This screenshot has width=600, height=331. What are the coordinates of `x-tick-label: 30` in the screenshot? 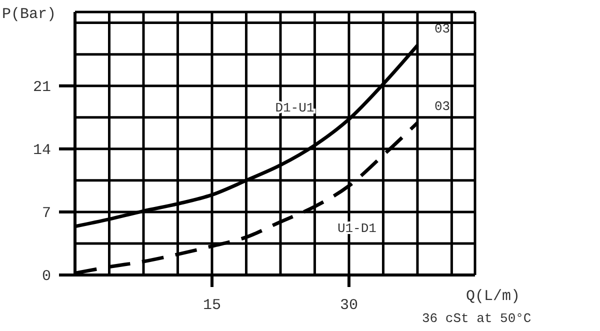 It's located at (349, 305).